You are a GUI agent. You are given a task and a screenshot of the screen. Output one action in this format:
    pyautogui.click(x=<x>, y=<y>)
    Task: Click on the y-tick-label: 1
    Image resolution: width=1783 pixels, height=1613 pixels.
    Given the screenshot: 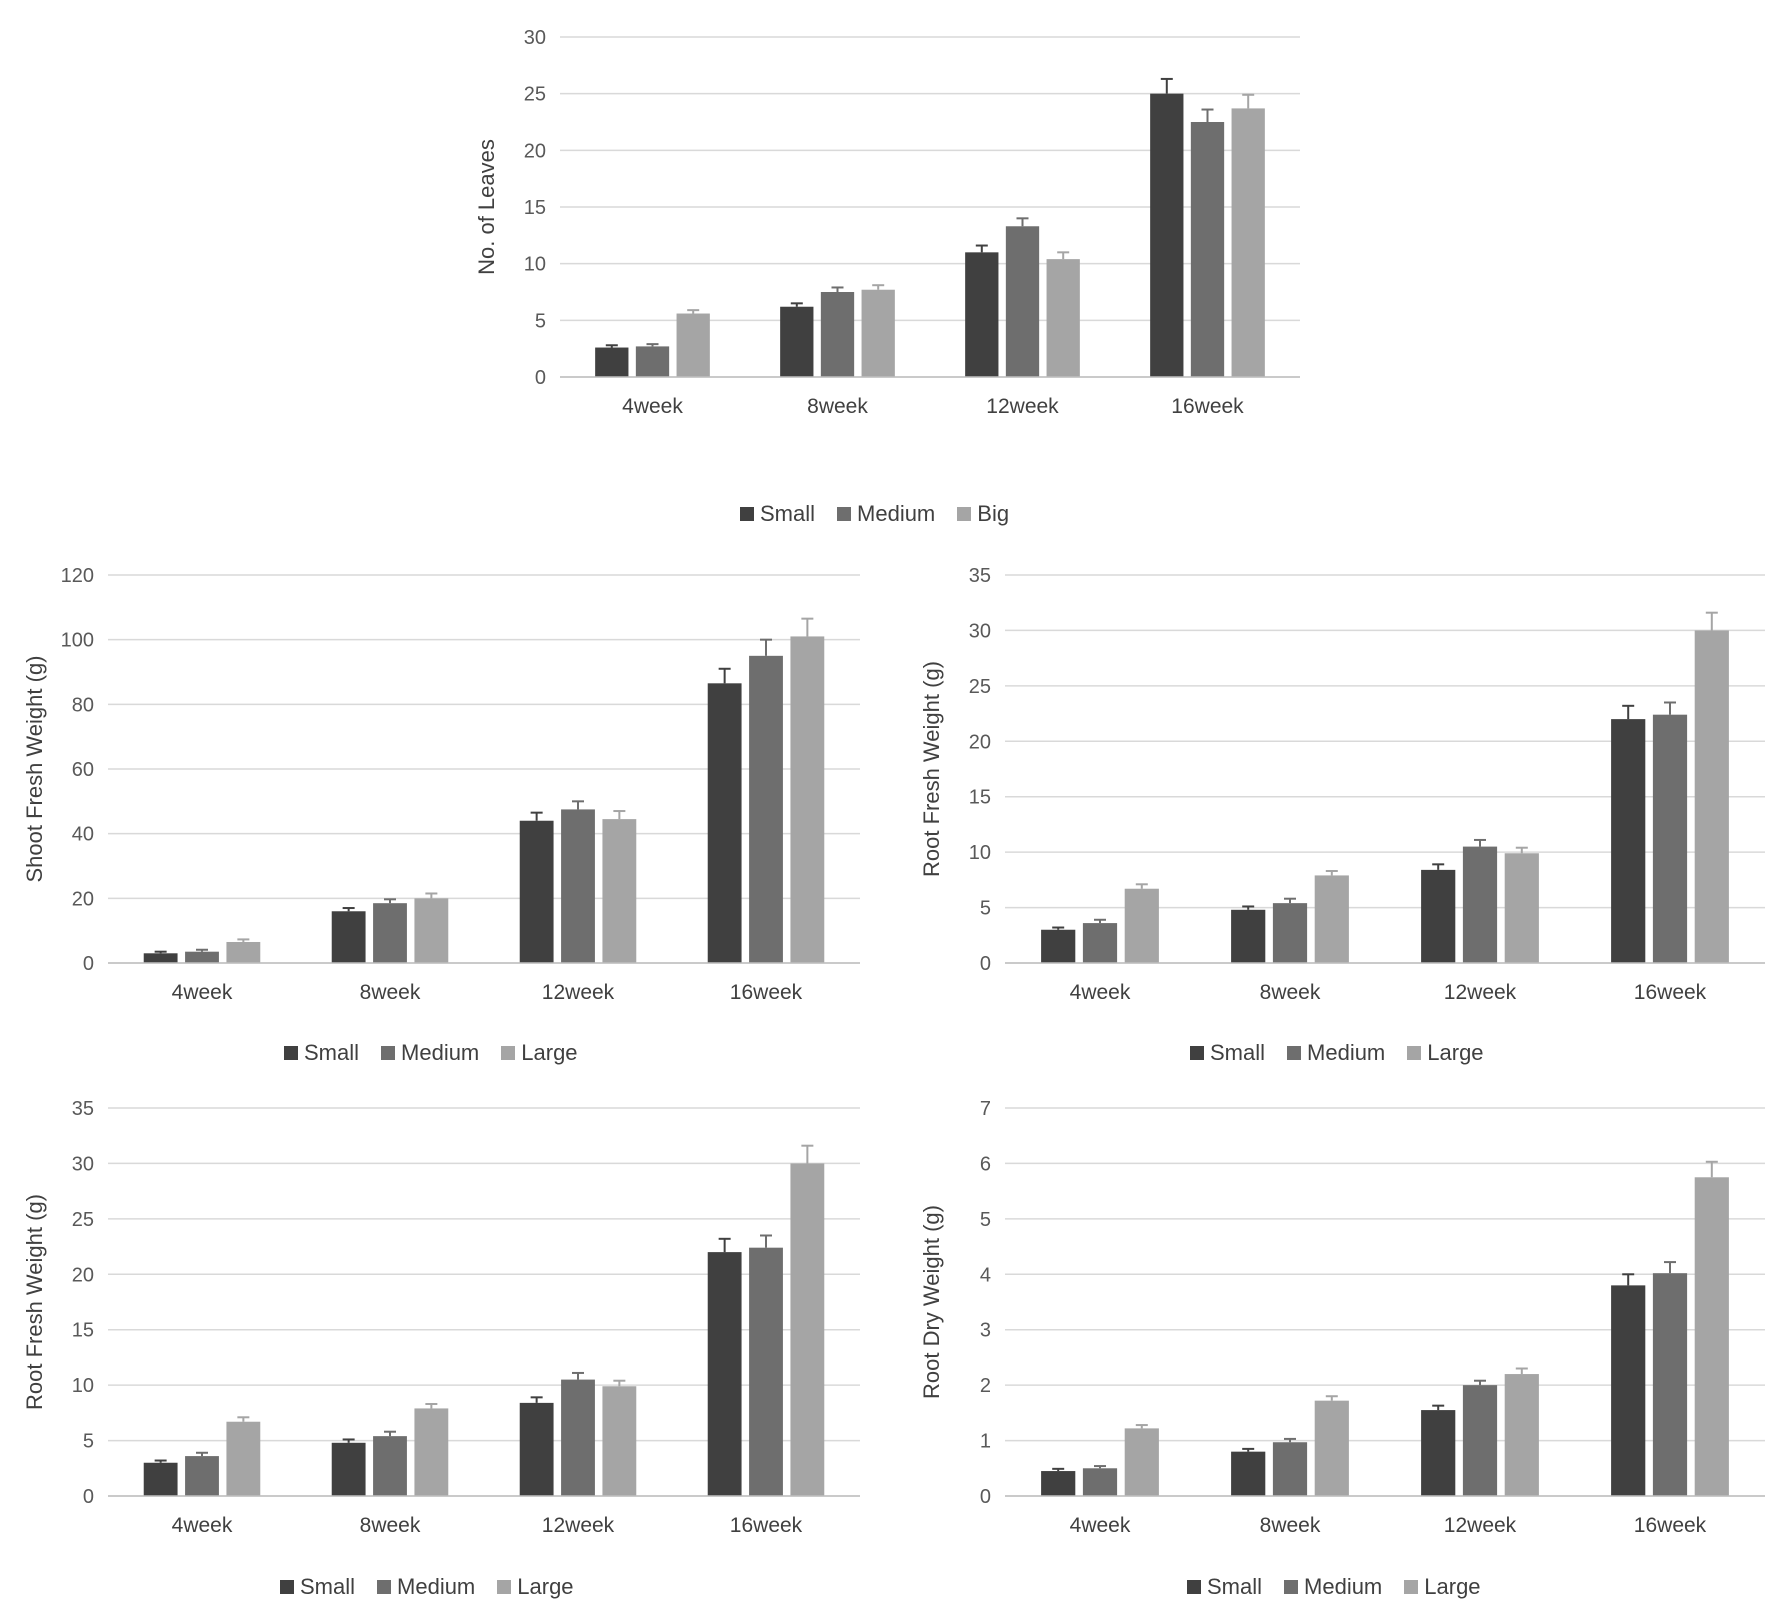 What is the action you would take?
    pyautogui.click(x=985, y=1442)
    